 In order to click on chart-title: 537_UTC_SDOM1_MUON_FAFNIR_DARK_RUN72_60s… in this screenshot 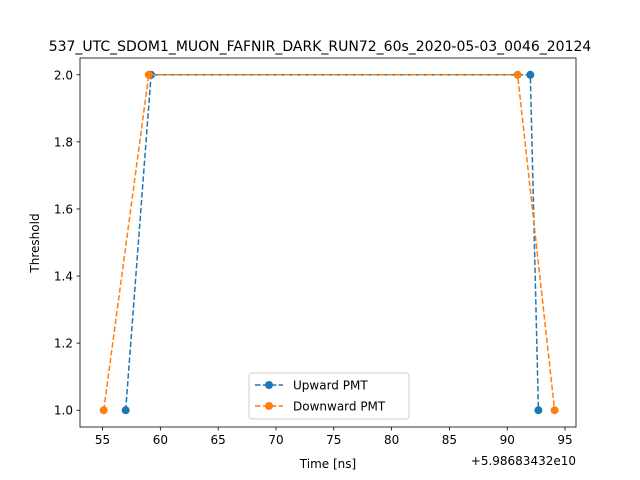, I will do `click(320, 47)`.